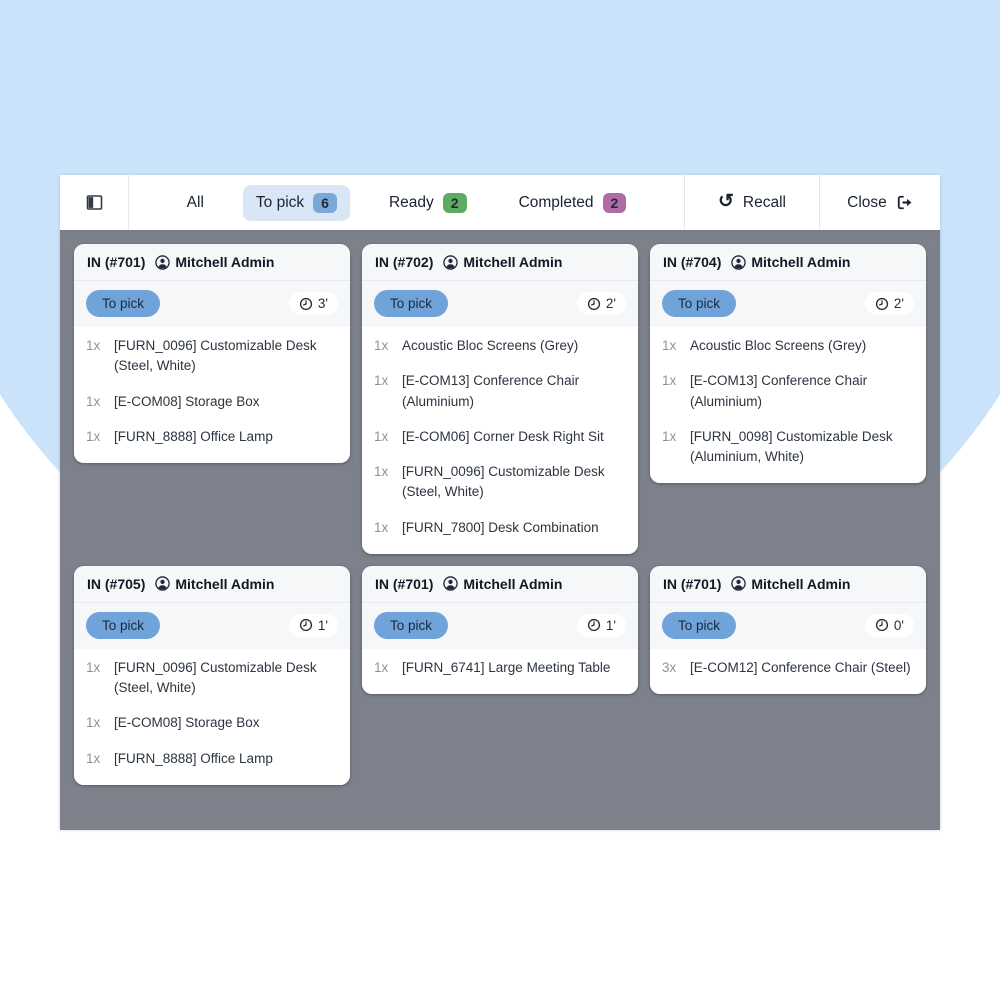 The height and width of the screenshot is (1000, 1000). Describe the element at coordinates (506, 667) in the screenshot. I see `item-name: [FURN_6741] Large Meeting Table` at that location.